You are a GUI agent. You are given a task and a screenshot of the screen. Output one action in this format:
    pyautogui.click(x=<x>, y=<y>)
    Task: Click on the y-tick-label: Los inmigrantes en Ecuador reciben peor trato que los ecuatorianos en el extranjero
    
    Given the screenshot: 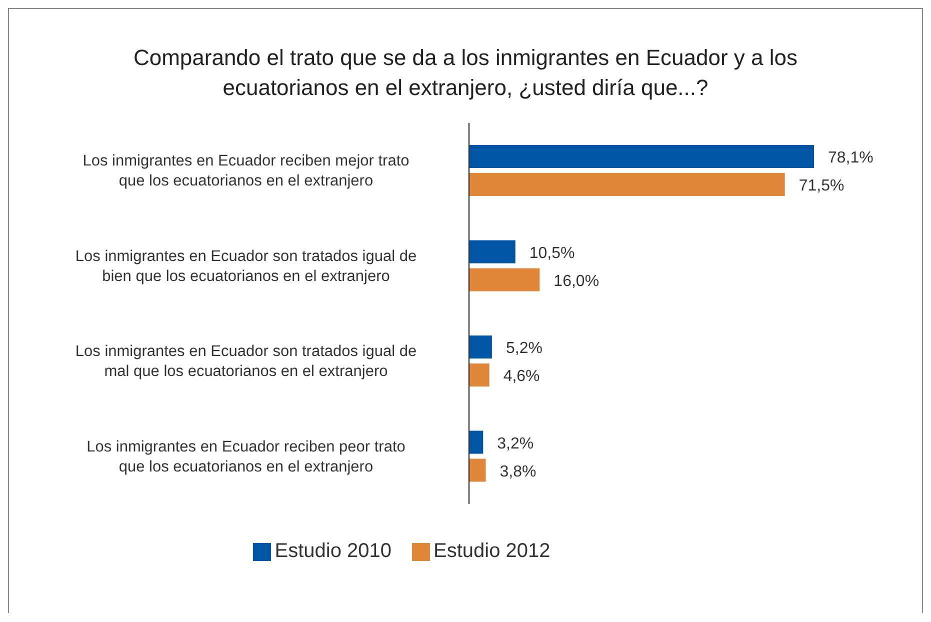 What is the action you would take?
    pyautogui.click(x=246, y=457)
    